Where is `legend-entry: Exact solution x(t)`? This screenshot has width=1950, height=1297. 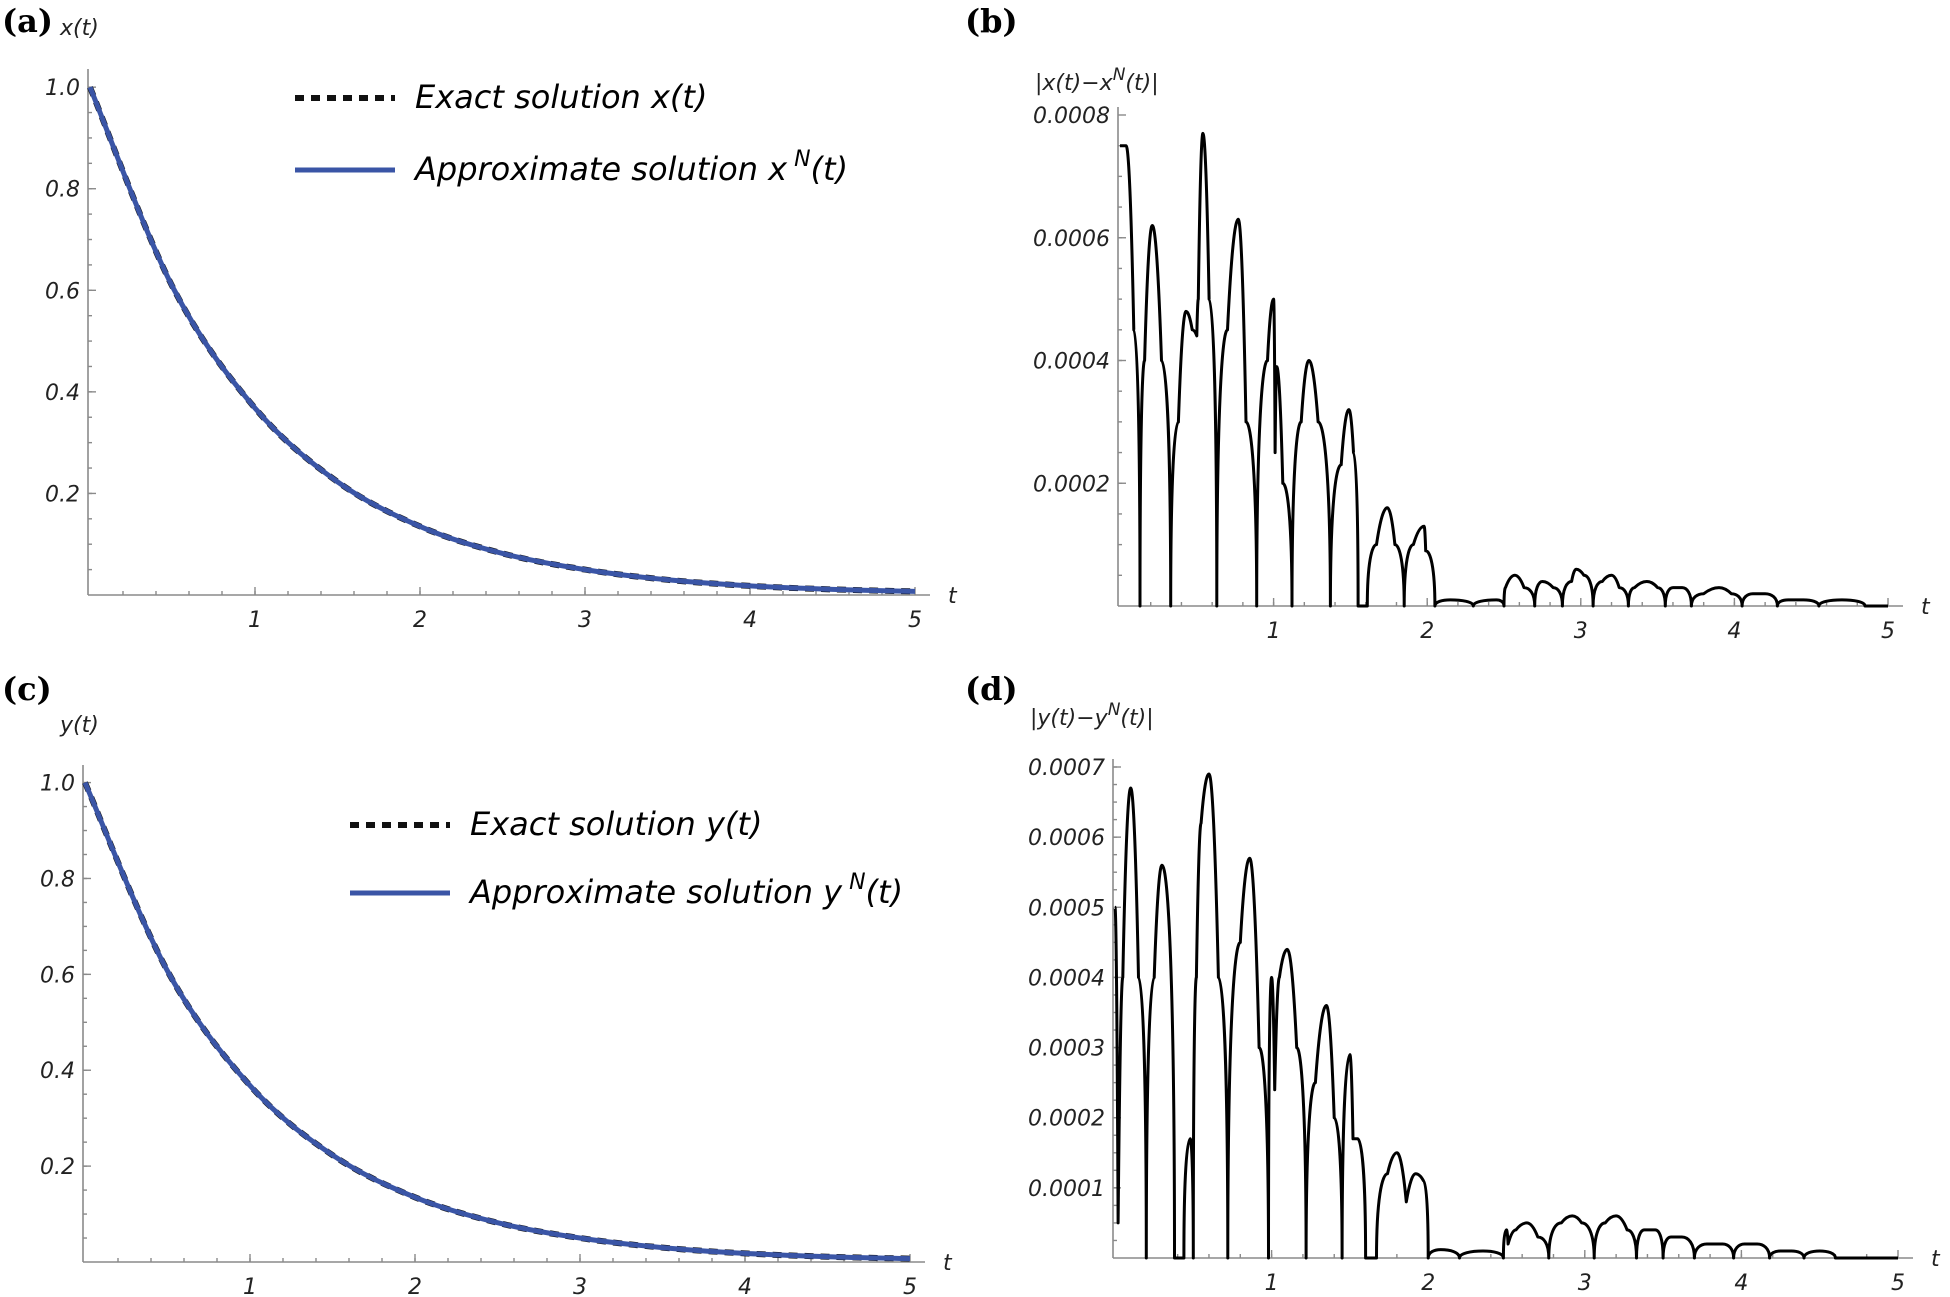
legend-entry: Exact solution x(t) is located at coordinates (561, 97).